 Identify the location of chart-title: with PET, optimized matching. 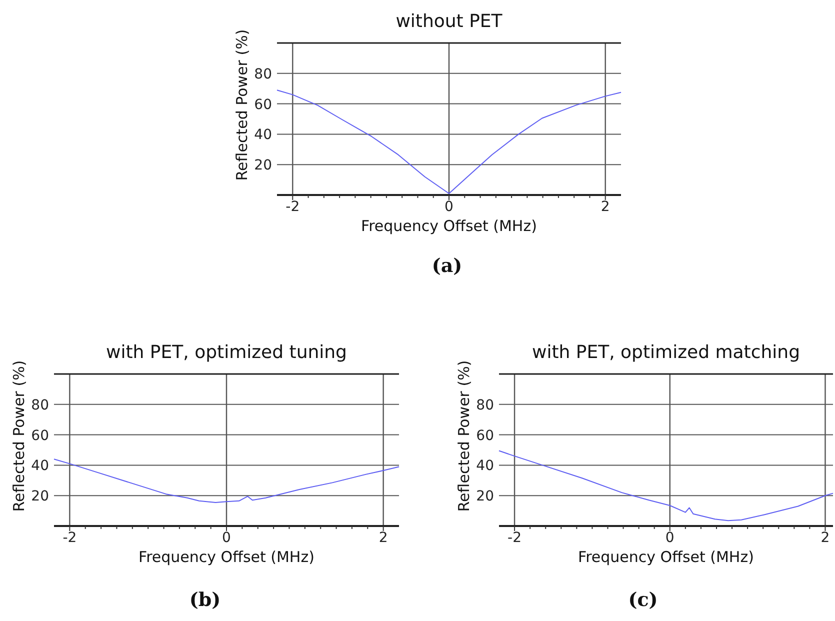
(666, 352).